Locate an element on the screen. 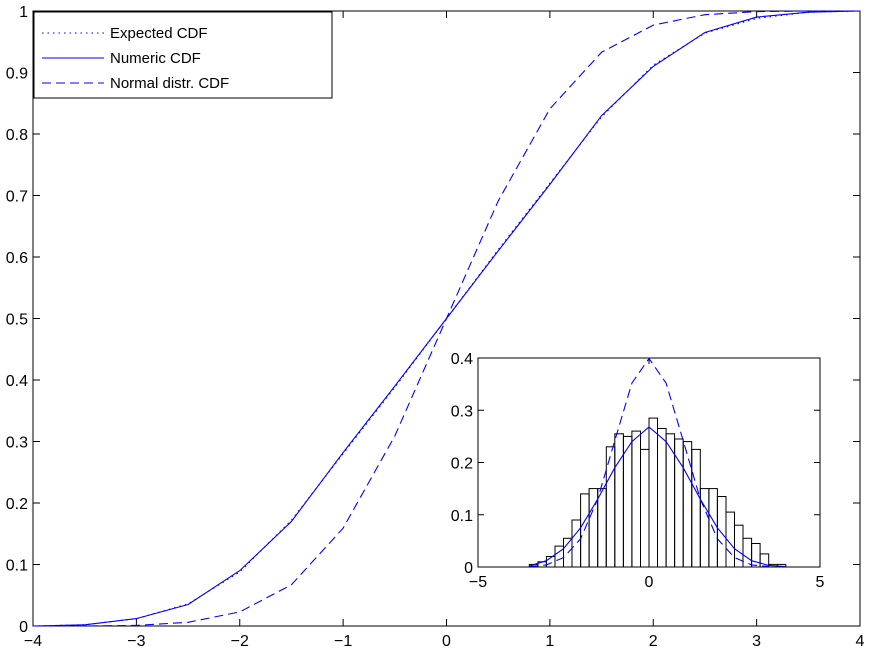 The height and width of the screenshot is (651, 873). x-tick-label: −4 is located at coordinates (33, 641).